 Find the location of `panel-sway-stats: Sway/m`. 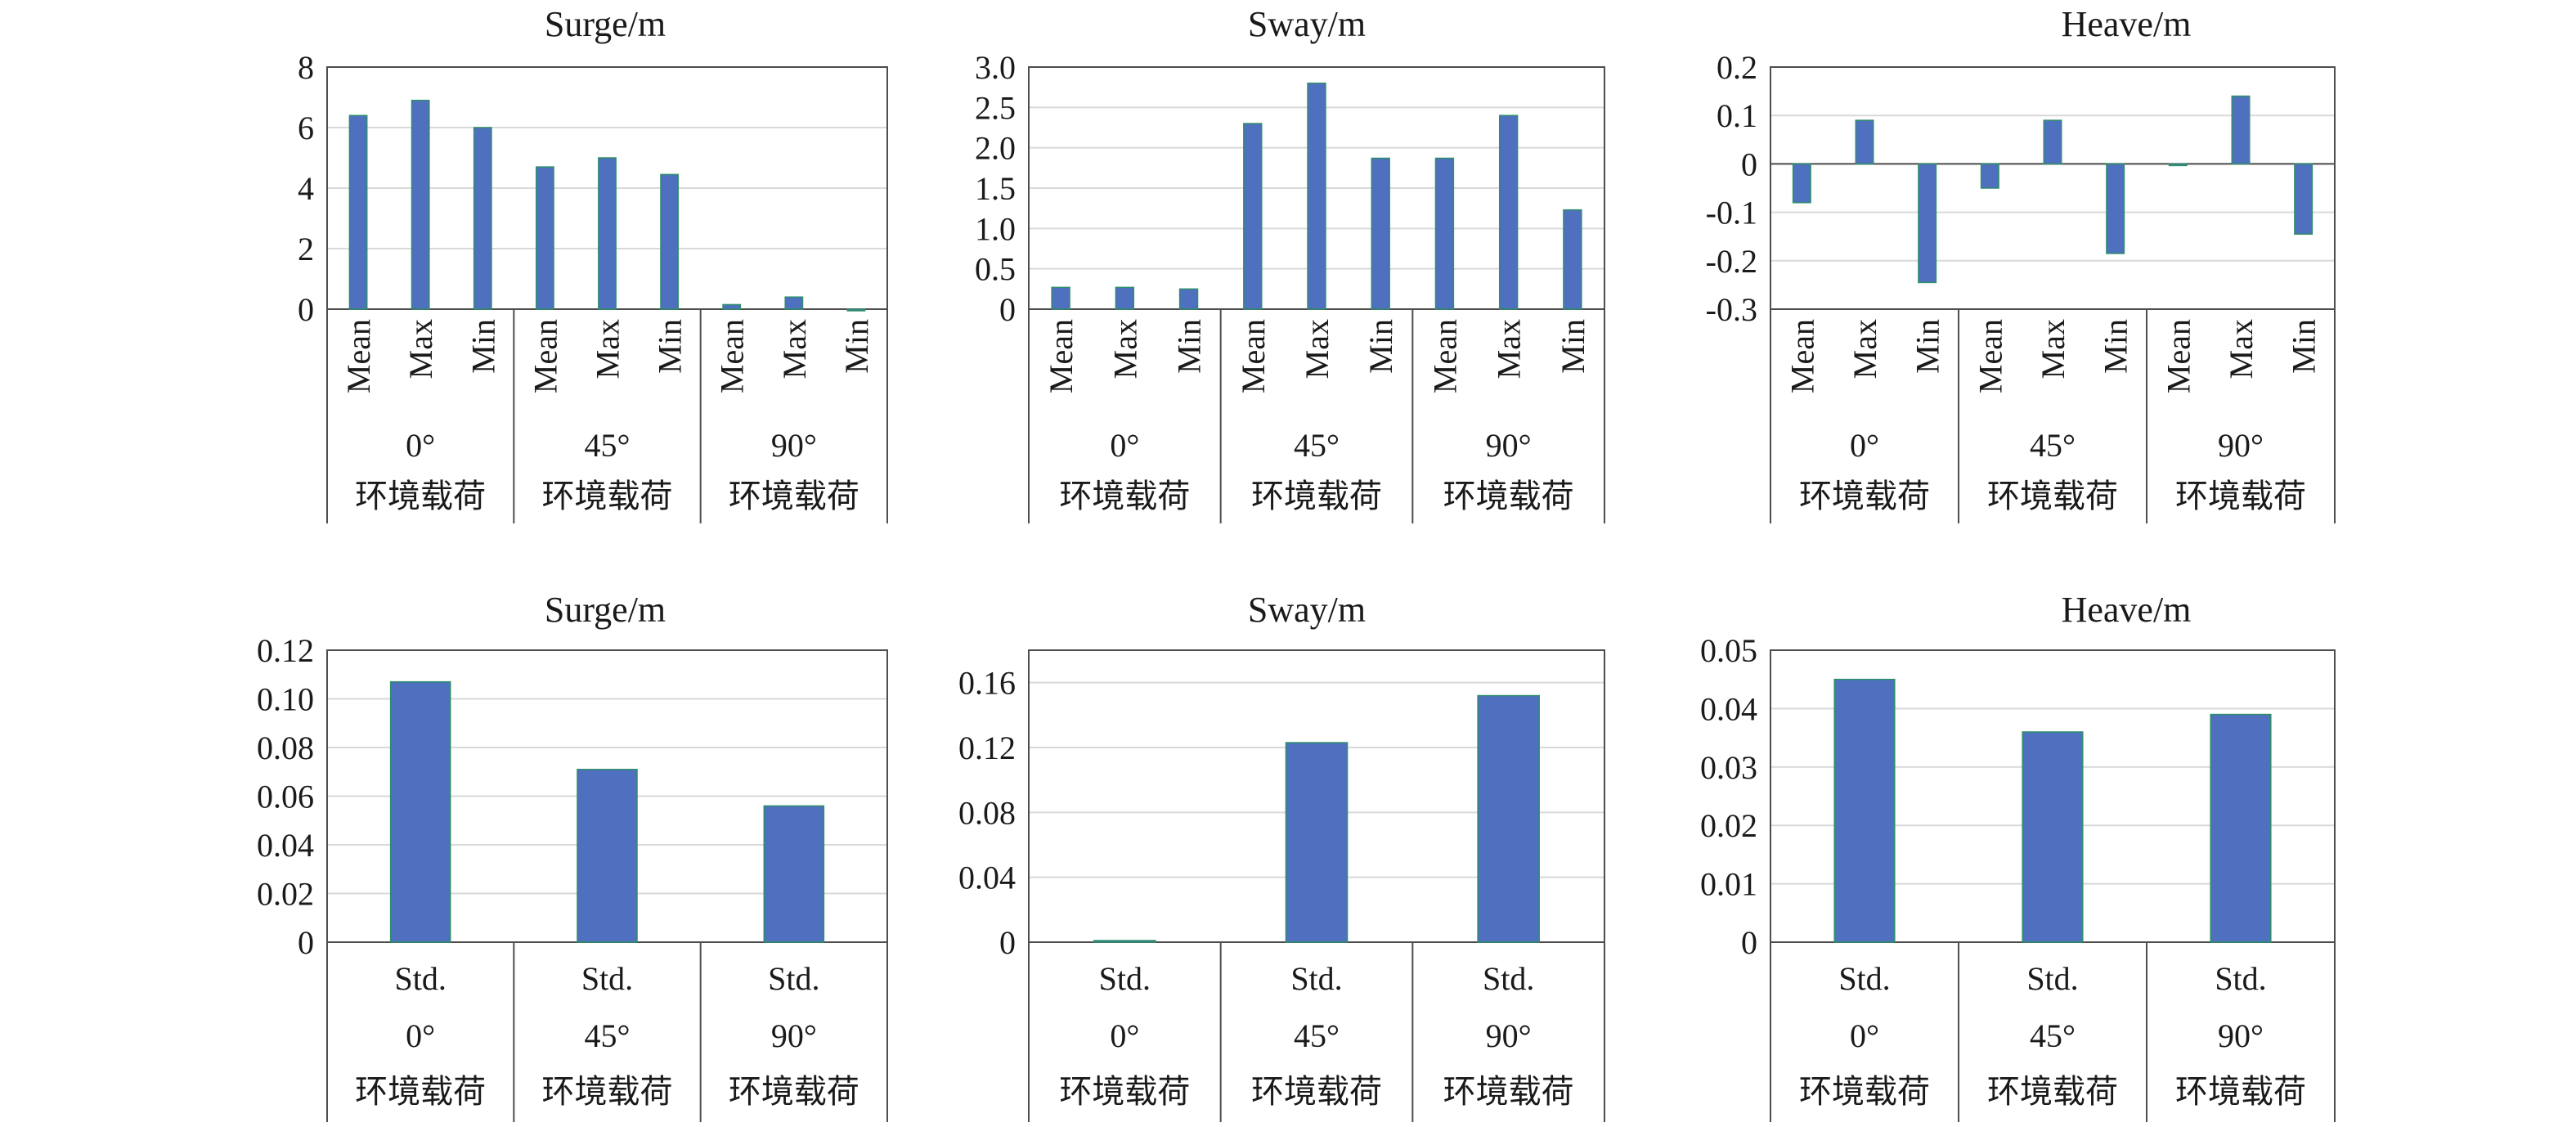

panel-sway-stats: Sway/m is located at coordinates (1307, 24).